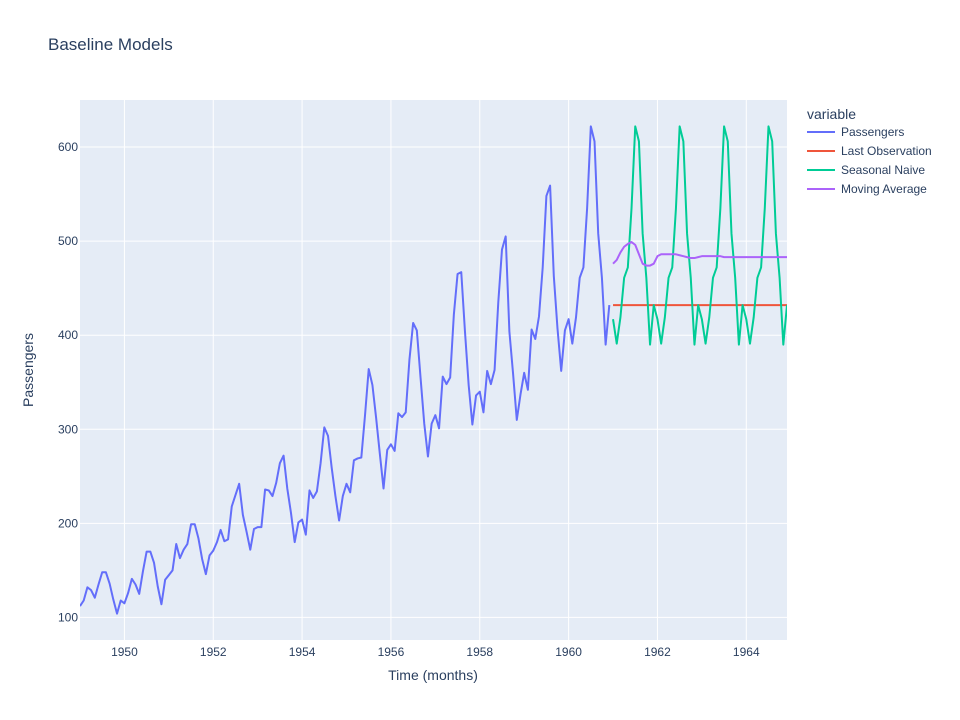  What do you see at coordinates (213, 652) in the screenshot?
I see `x-tick-label: 1952` at bounding box center [213, 652].